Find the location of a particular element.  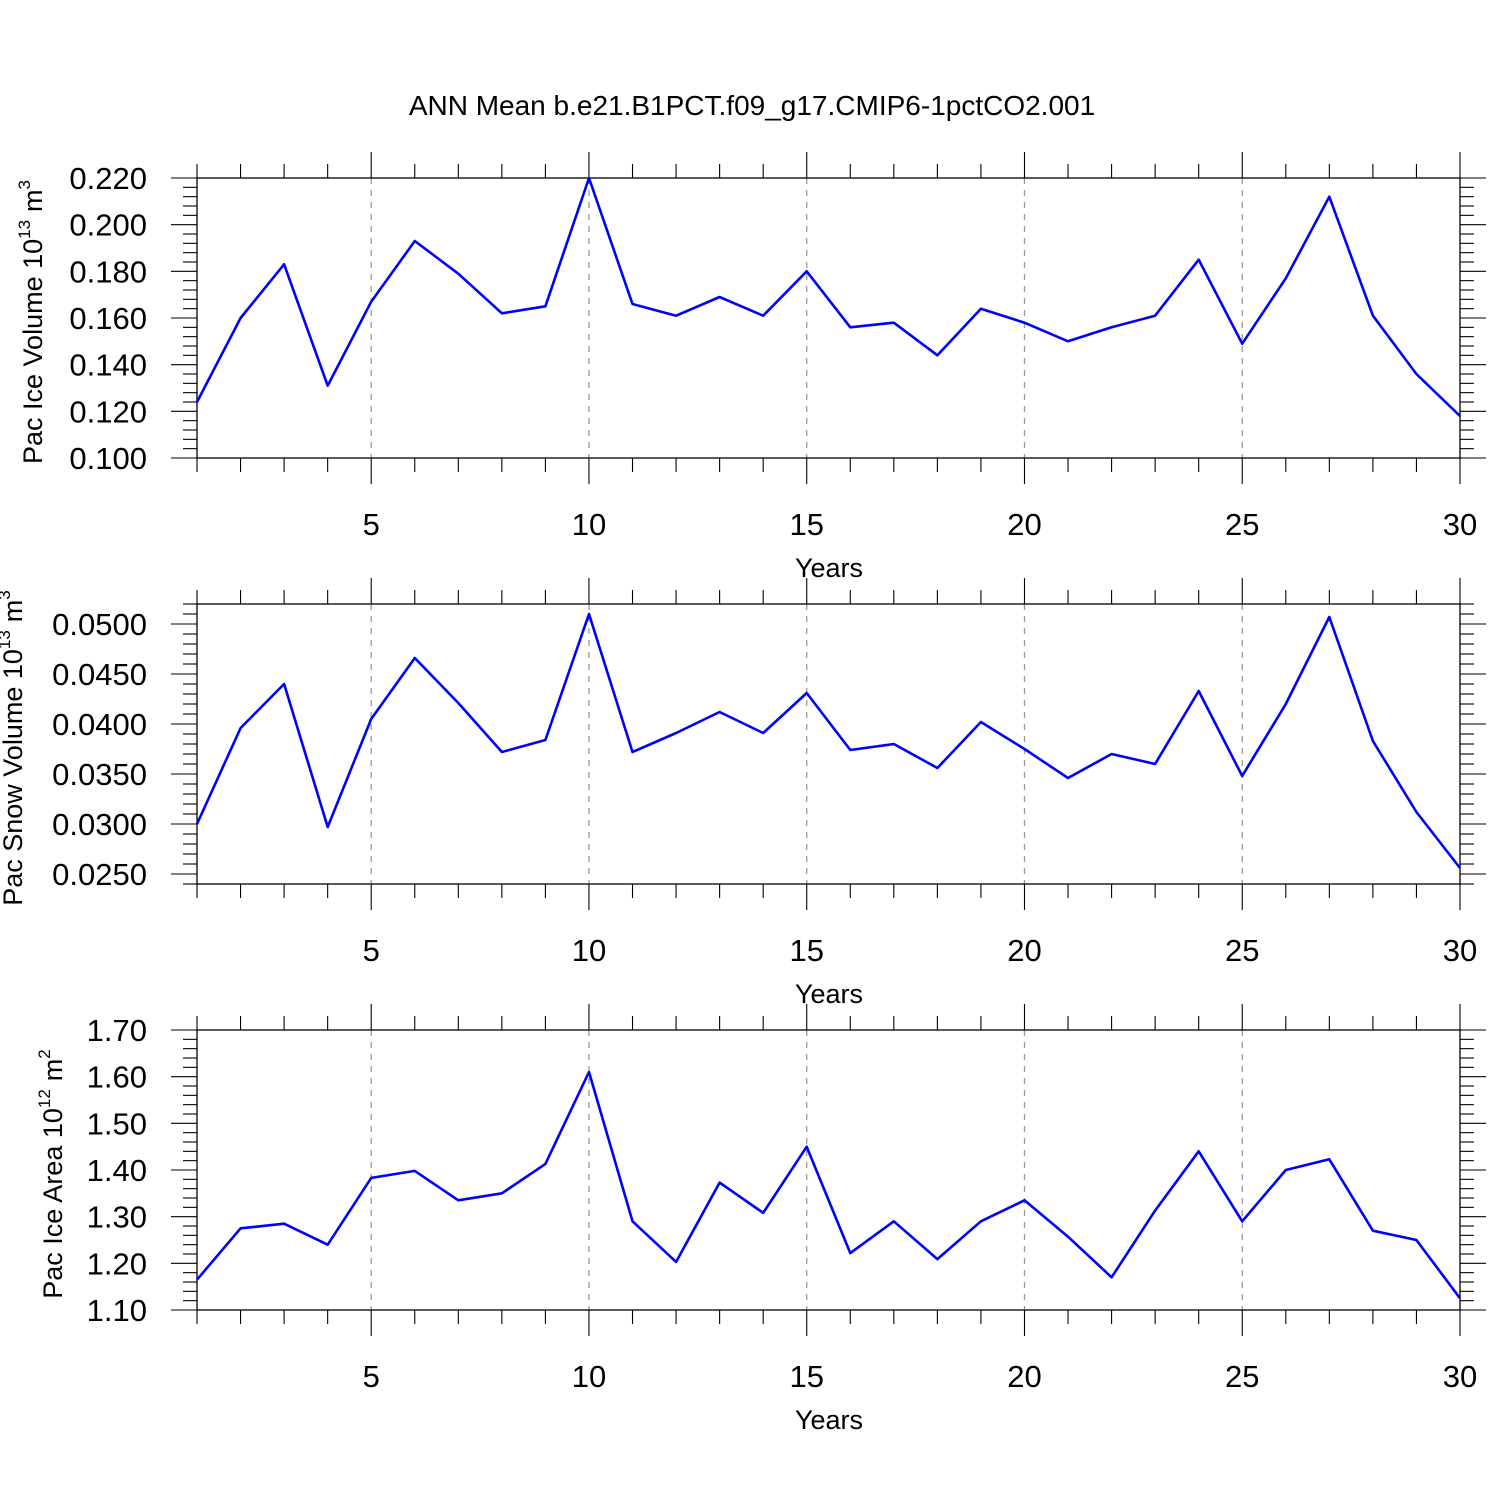

y-tick-label: 0.160 is located at coordinates (108, 318).